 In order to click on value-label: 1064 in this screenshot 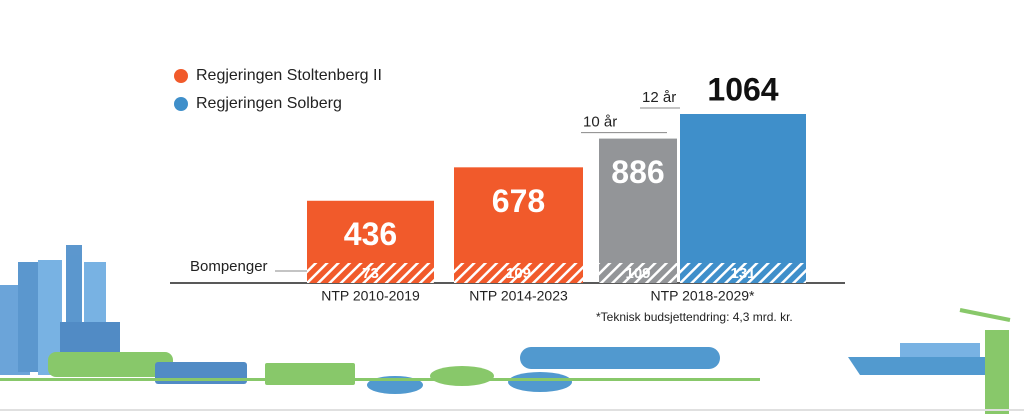, I will do `click(742, 89)`.